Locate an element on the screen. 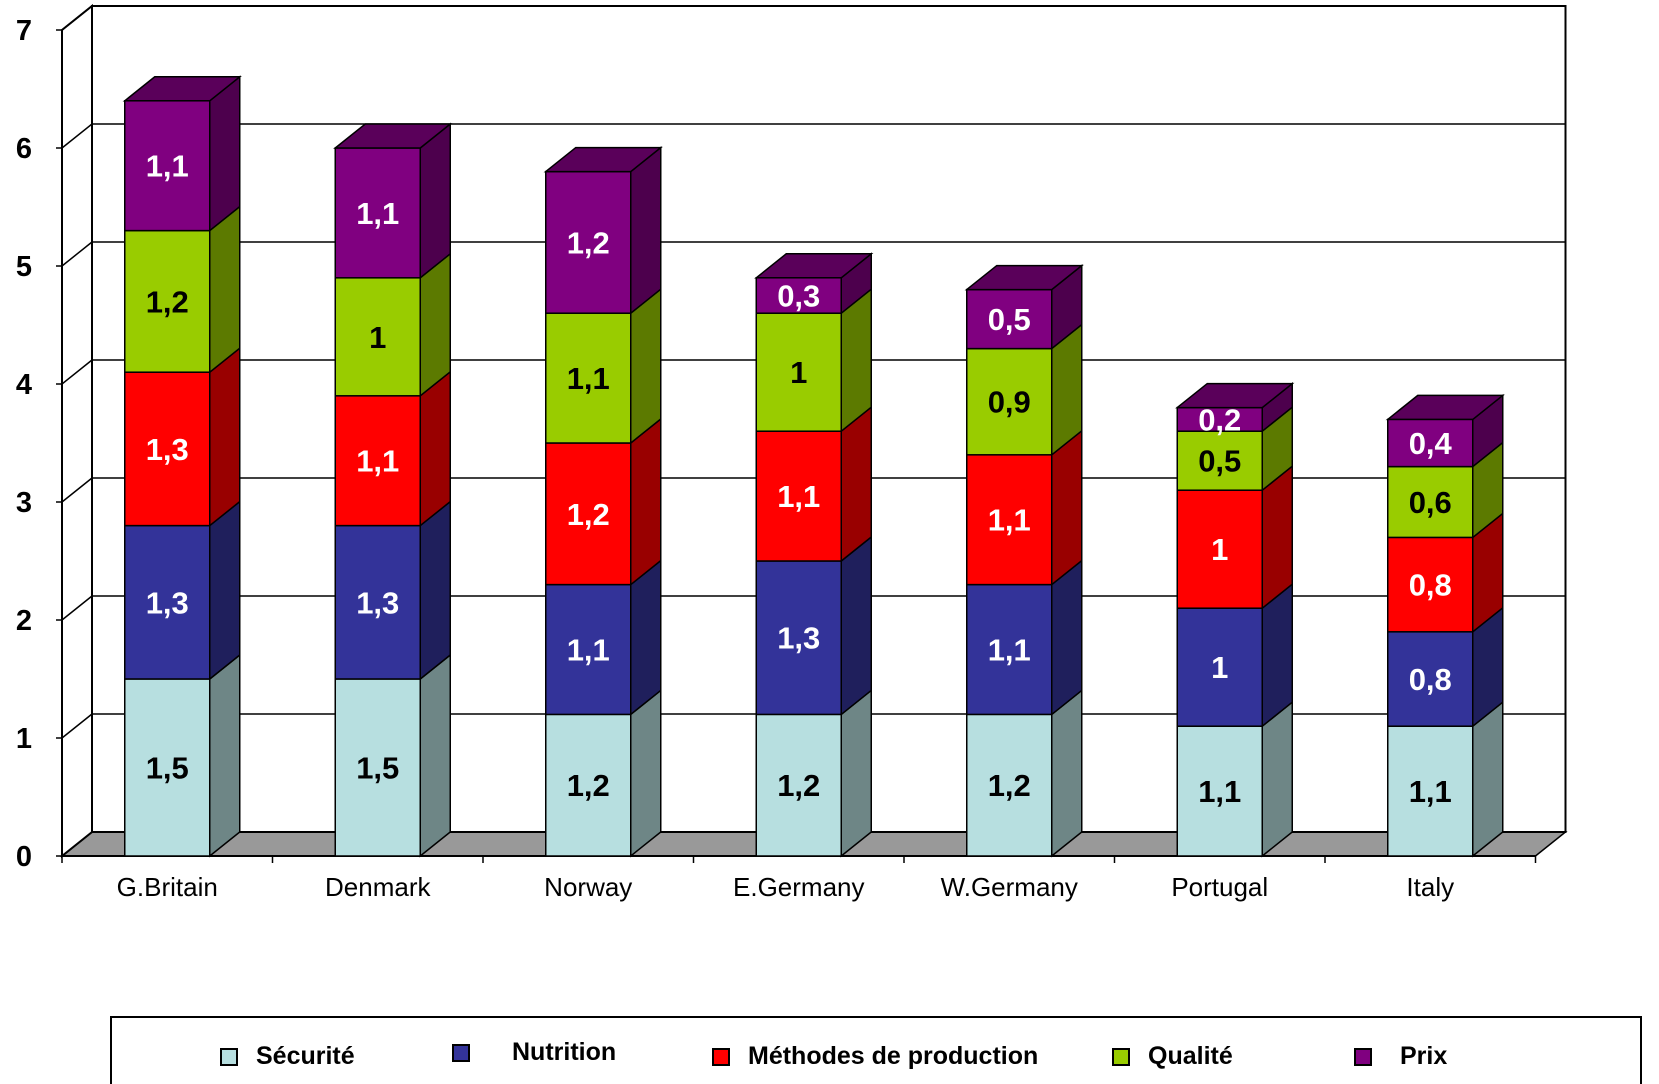 The image size is (1659, 1084). y-tick-label: 3 is located at coordinates (24, 503).